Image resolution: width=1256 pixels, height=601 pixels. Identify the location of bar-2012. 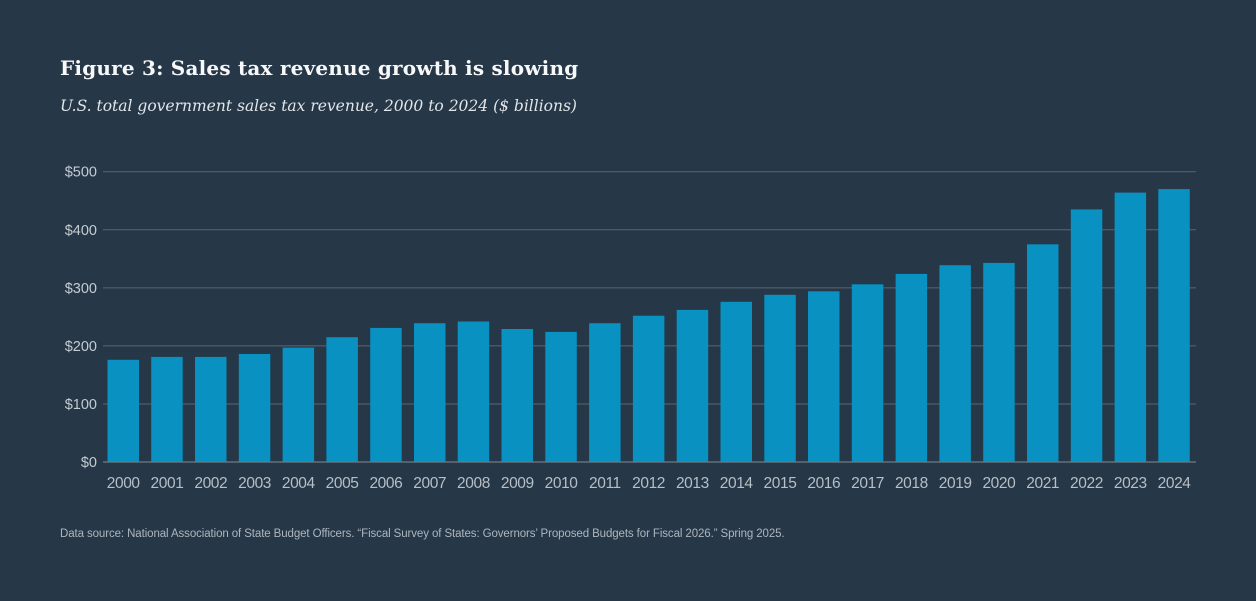
(648, 388).